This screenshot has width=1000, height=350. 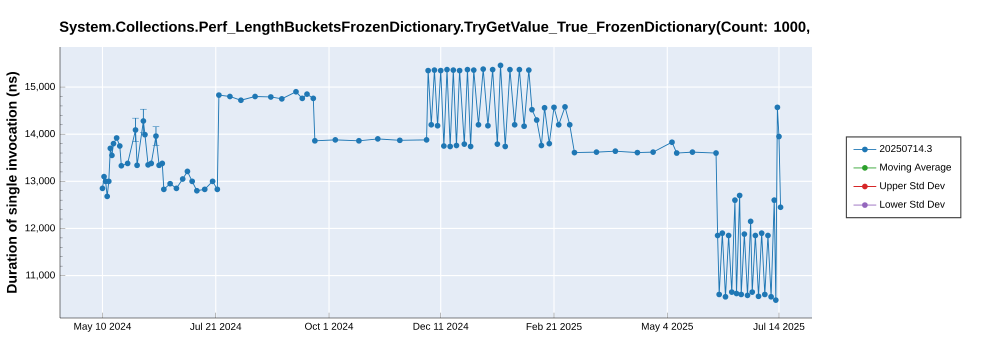 I want to click on x-tick-label: May 4 2025, so click(x=667, y=327).